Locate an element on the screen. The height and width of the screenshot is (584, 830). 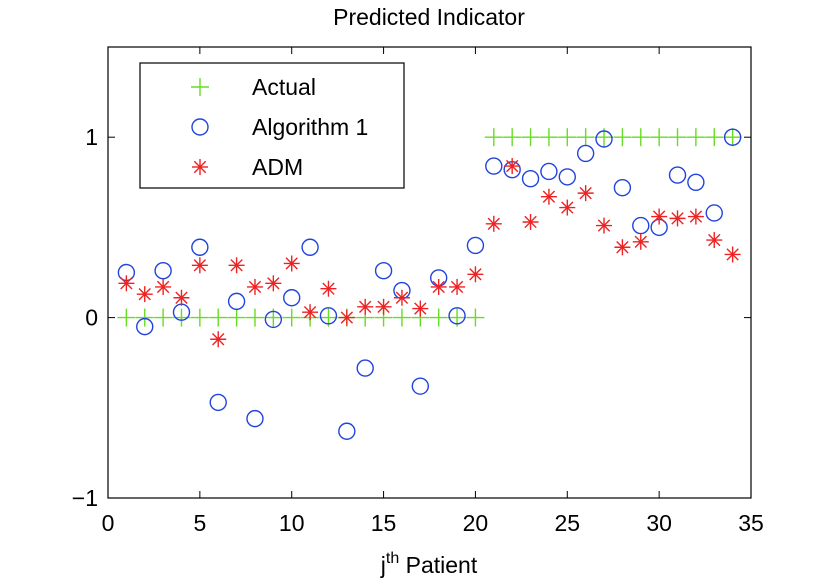
x-tick-label: 20 is located at coordinates (476, 523).